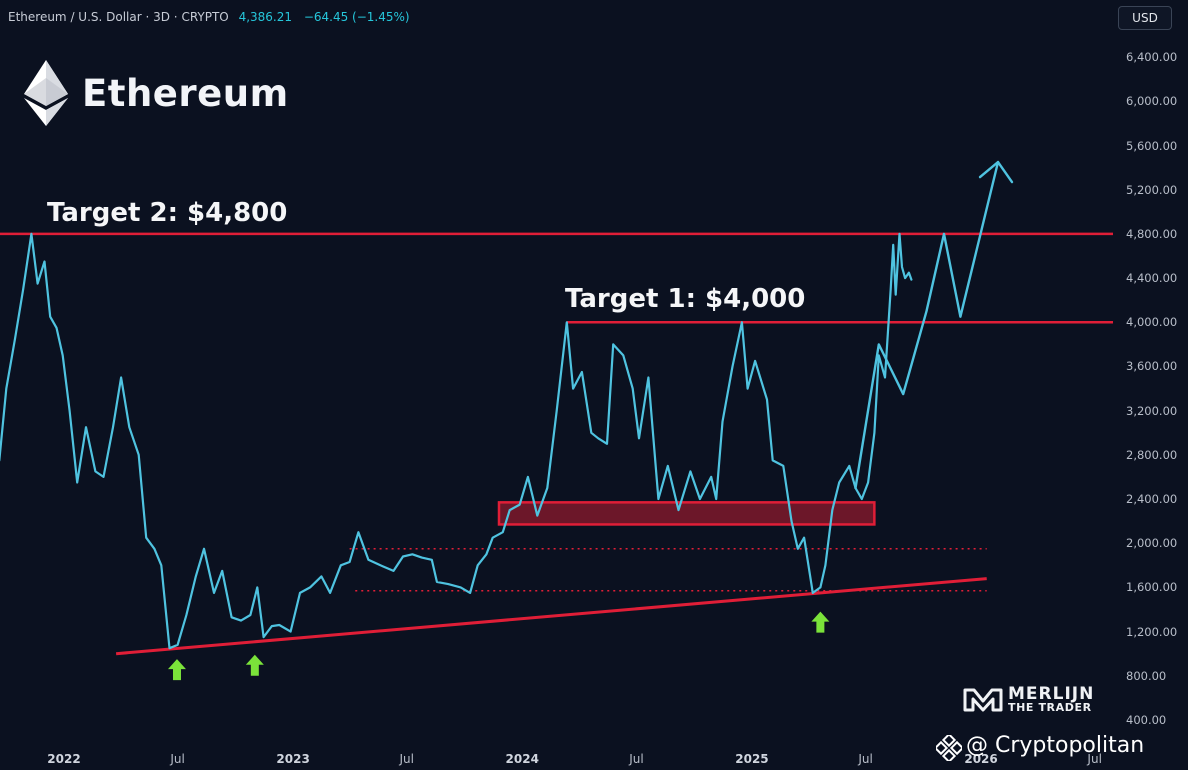 The image size is (1188, 770). I want to click on currency-button: USD, so click(1145, 18).